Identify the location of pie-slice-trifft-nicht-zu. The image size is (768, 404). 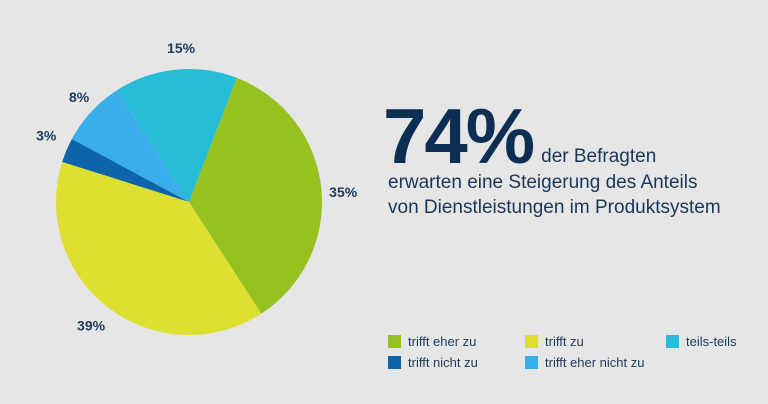
(125, 170).